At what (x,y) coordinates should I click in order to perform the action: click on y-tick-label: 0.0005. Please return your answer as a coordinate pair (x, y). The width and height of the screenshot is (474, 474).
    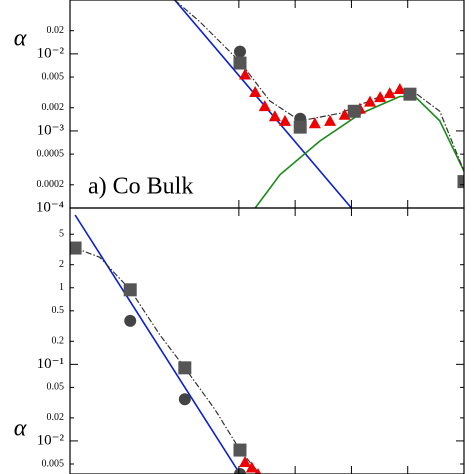
    Looking at the image, I should click on (51, 153).